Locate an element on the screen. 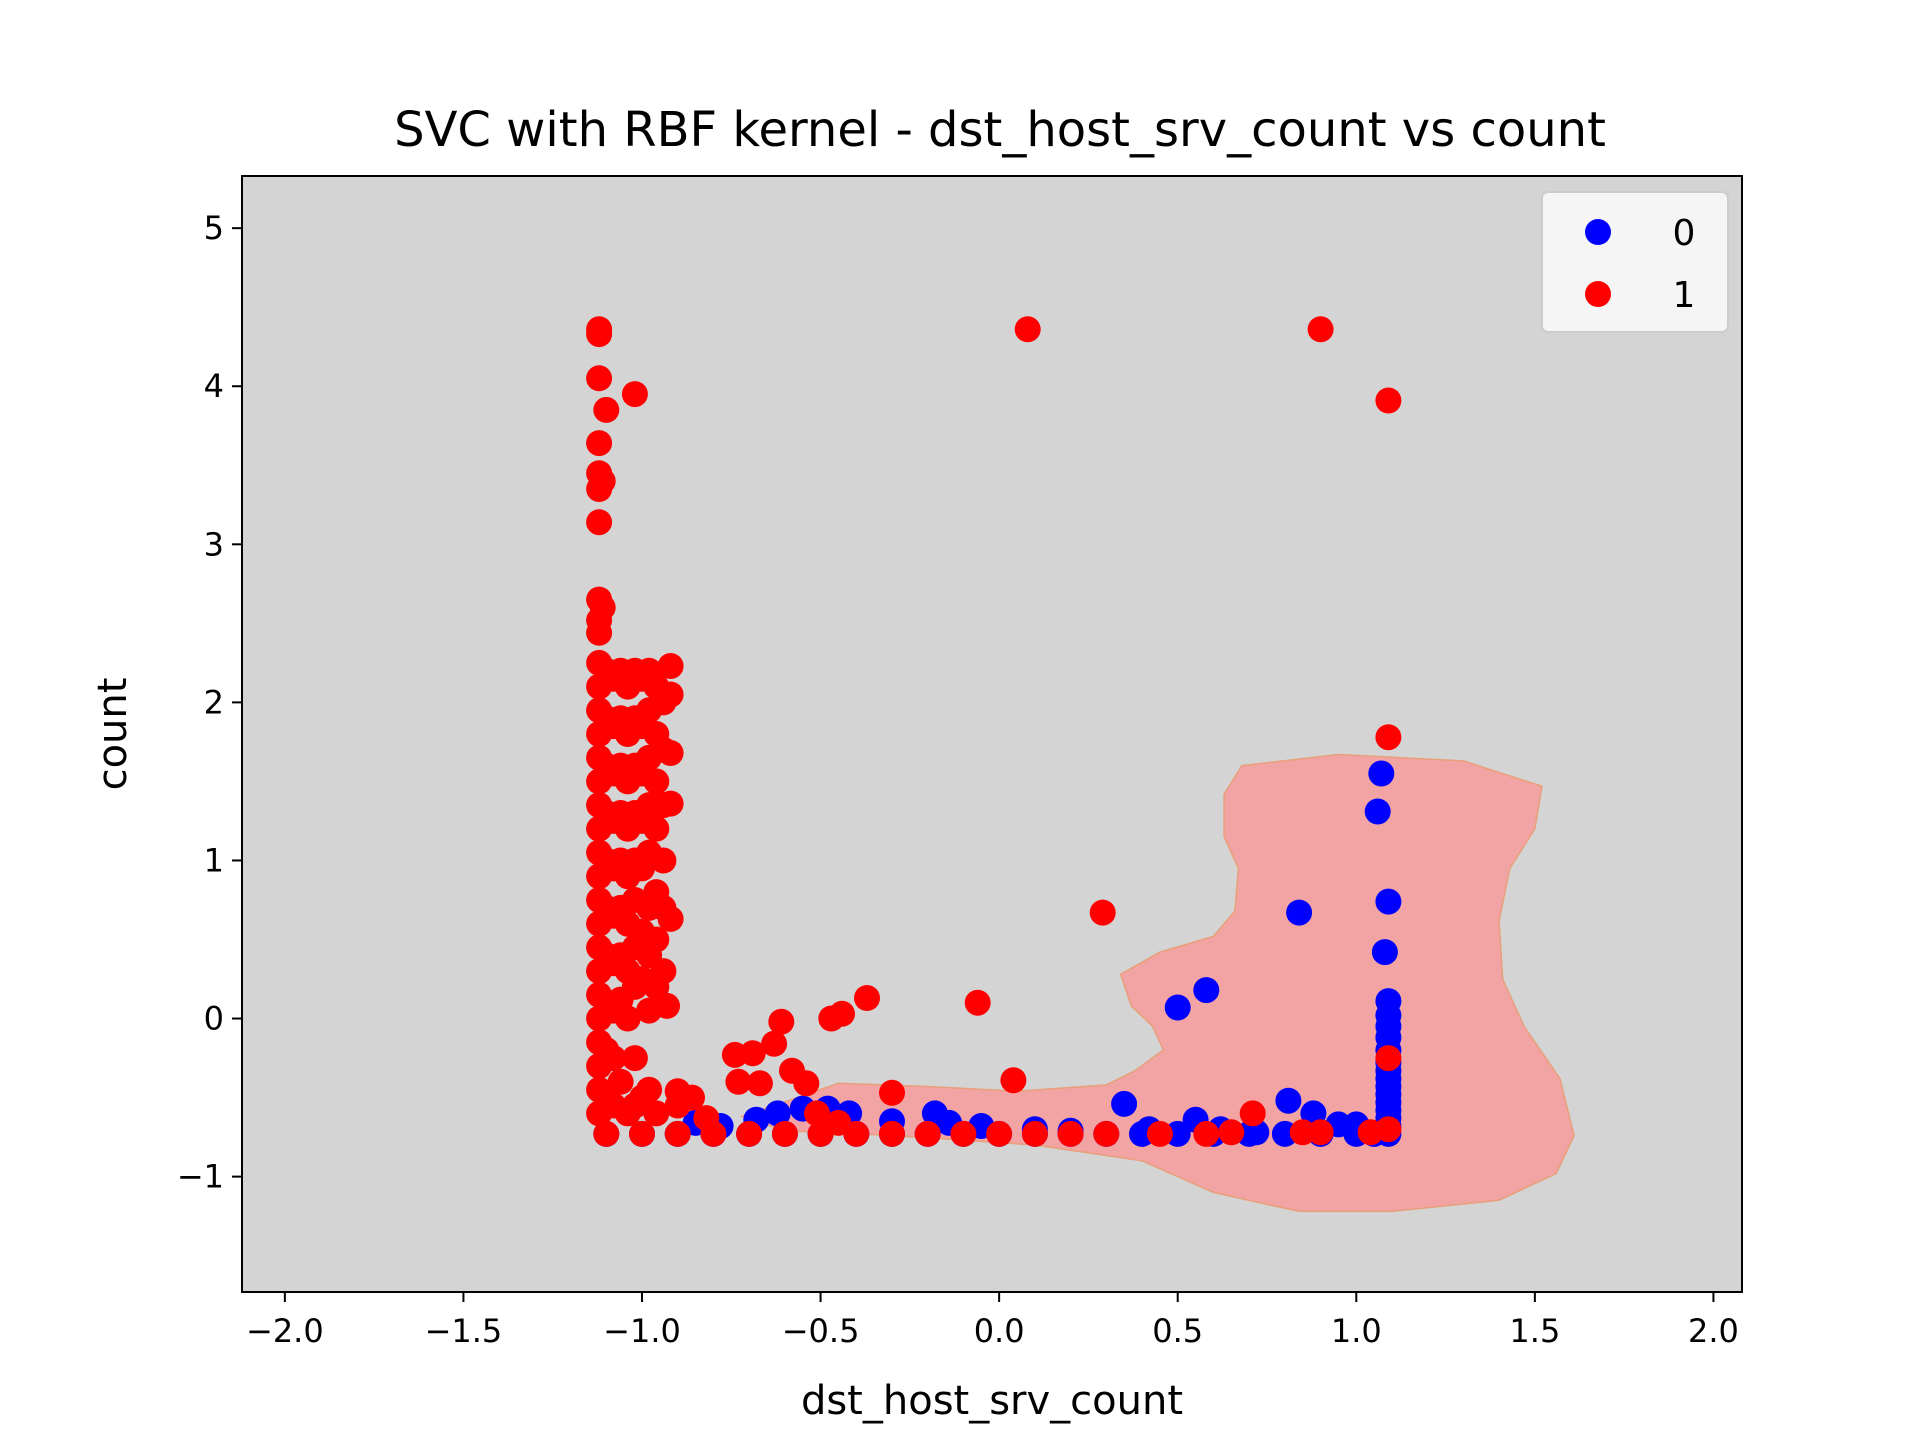 The image size is (1920, 1440). y-axis: −1 0 1 2 3 4 5 is located at coordinates (209, 702).